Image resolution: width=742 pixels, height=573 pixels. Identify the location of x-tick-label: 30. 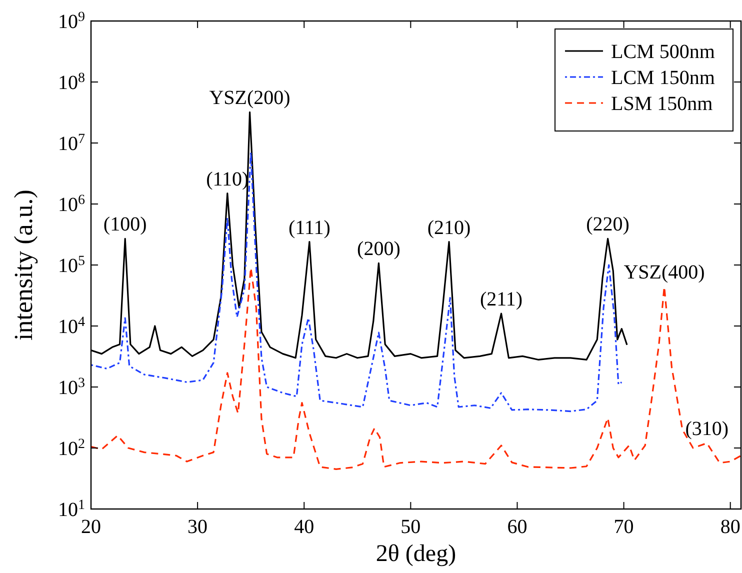
(198, 527).